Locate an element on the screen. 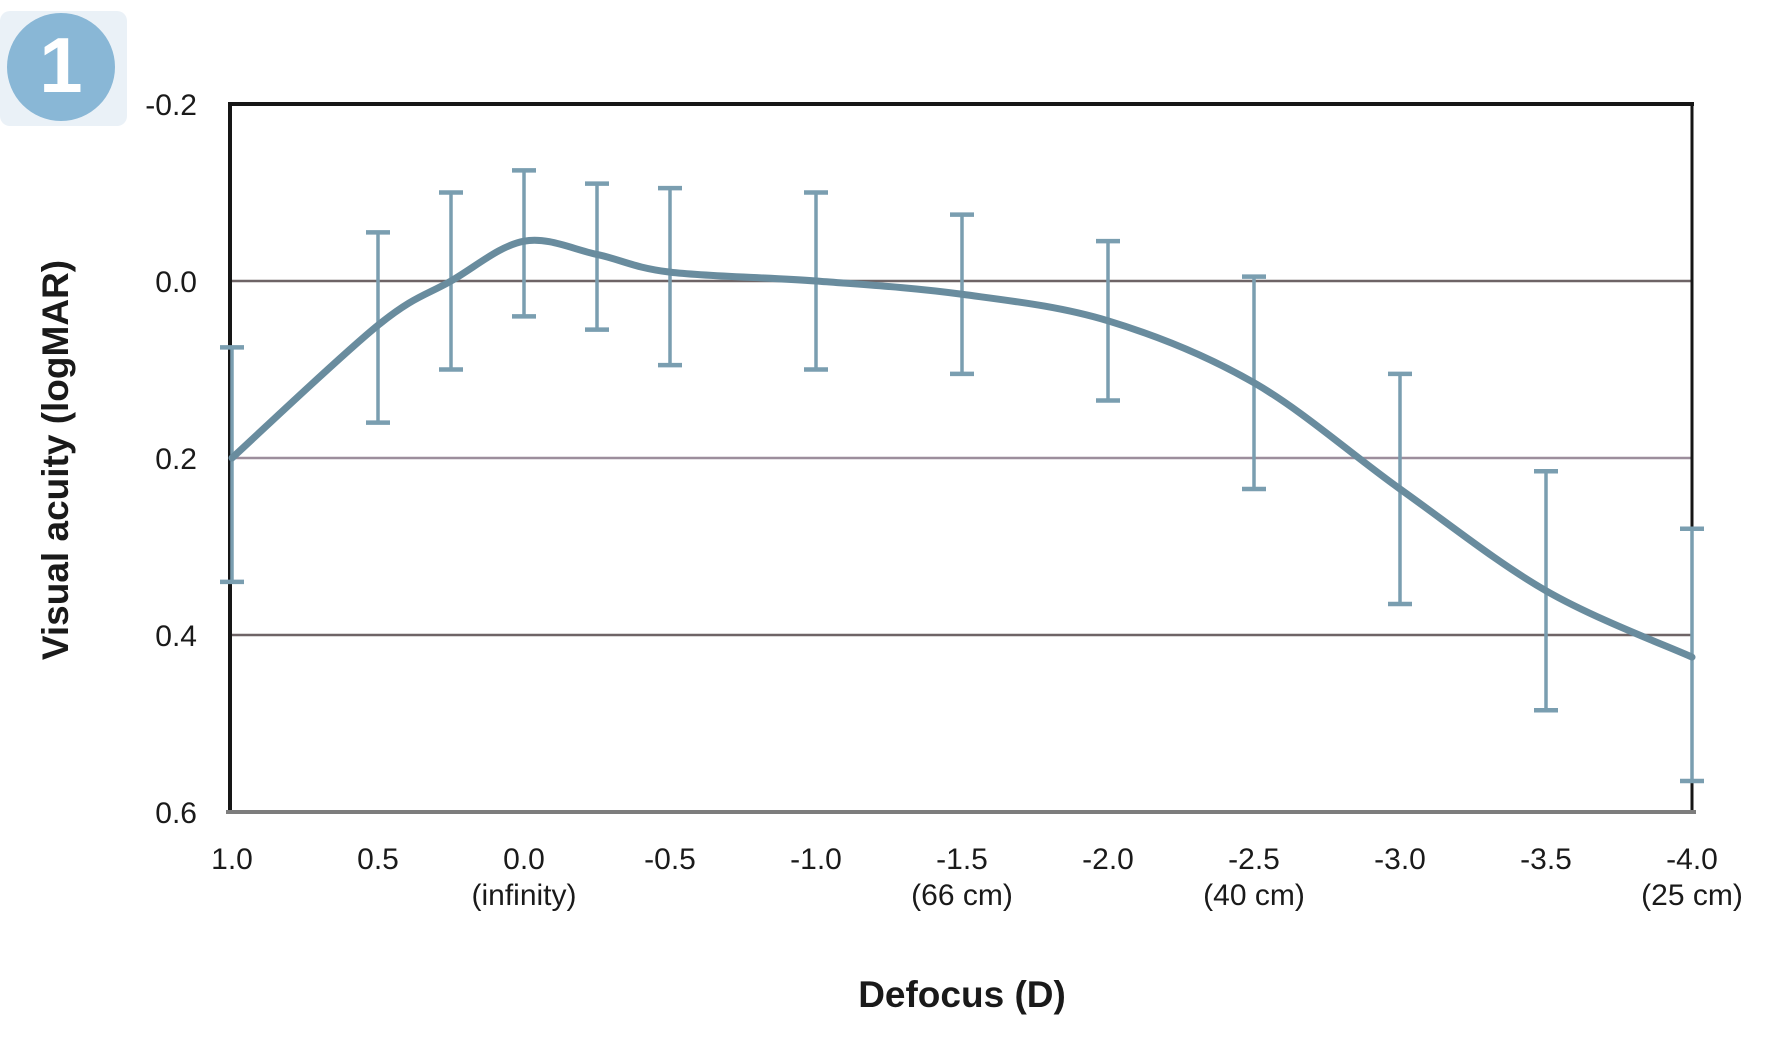 The width and height of the screenshot is (1765, 1039). x-tick-label: -3.5 is located at coordinates (1546, 859).